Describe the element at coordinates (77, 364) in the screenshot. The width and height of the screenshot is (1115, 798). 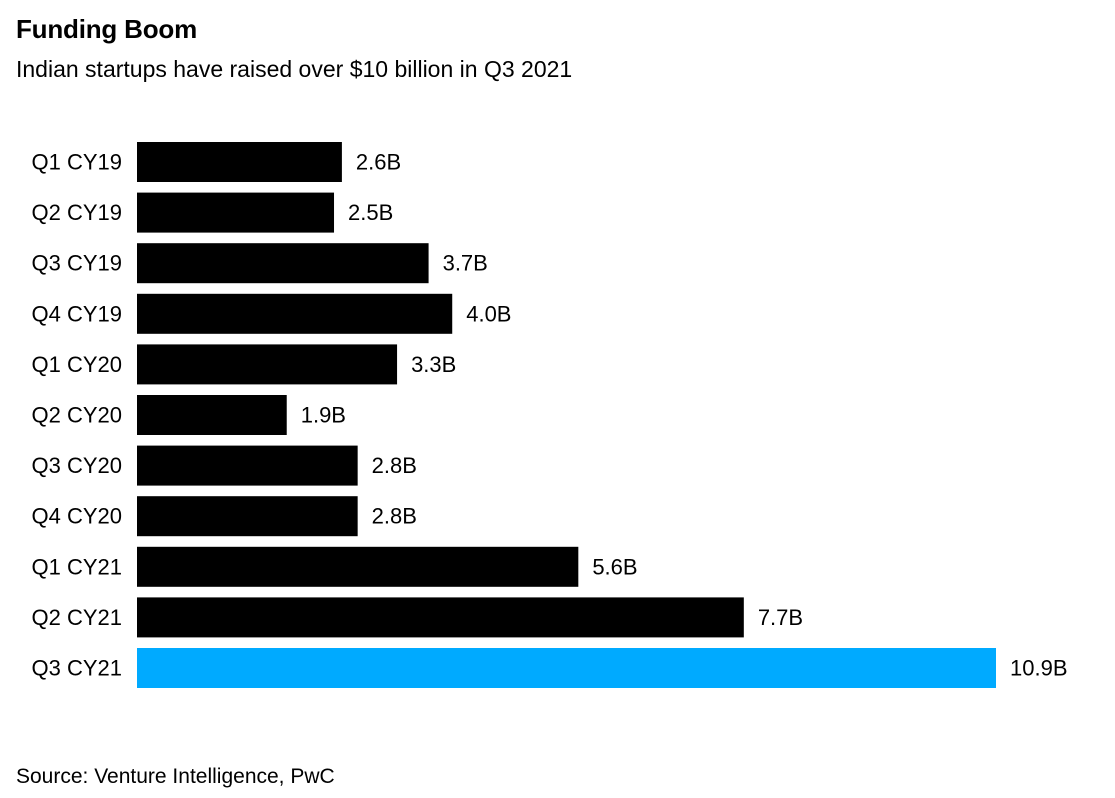
I see `category-label-q1-cy20: Q1 CY20` at that location.